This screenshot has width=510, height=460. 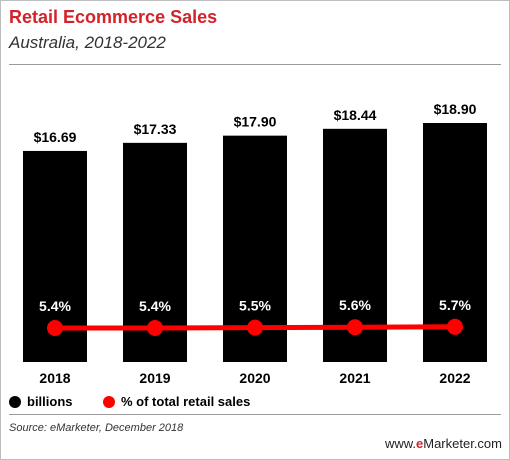 I want to click on pct-label-2021: 5.6%, so click(x=355, y=305).